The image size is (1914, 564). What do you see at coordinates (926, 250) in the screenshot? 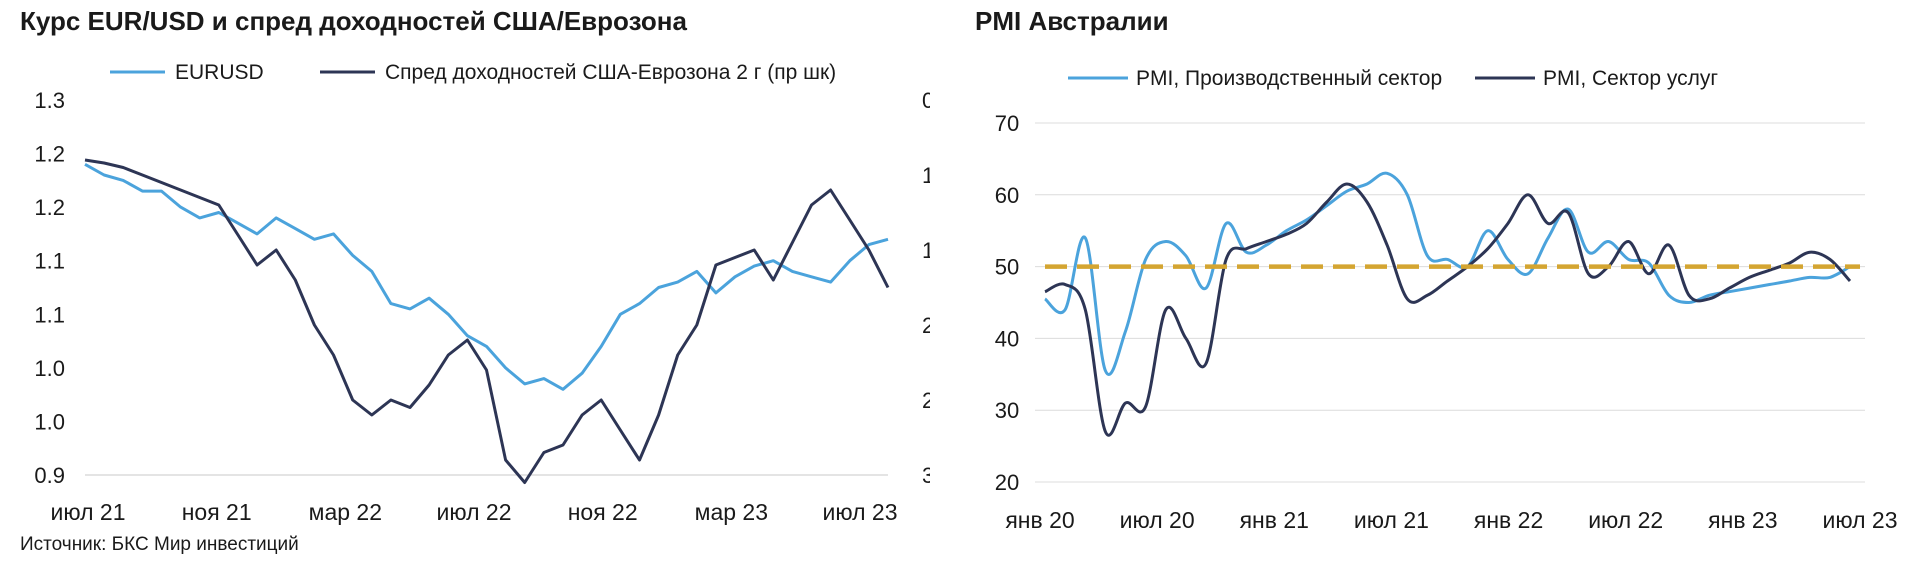
I see `y-tick-right: 1.5` at bounding box center [926, 250].